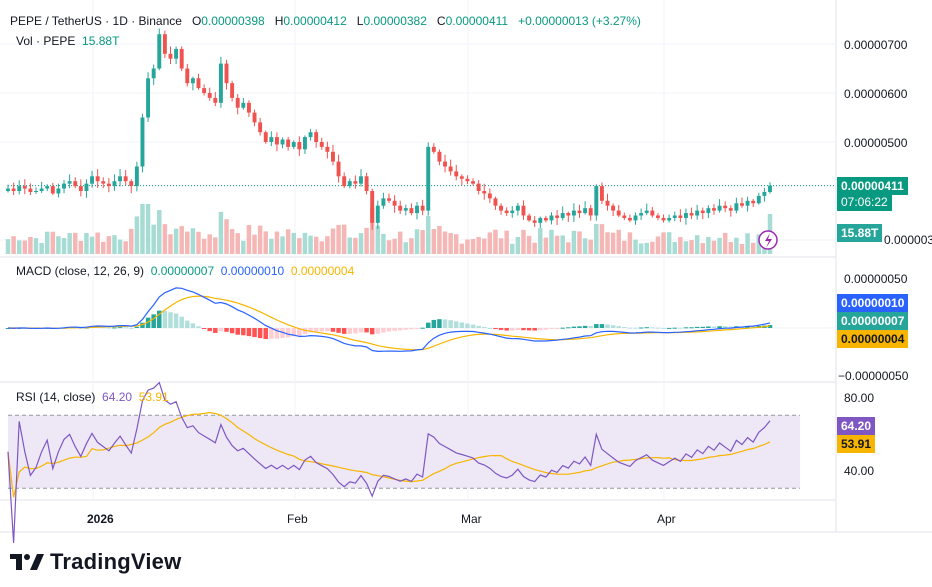 The image size is (932, 587). What do you see at coordinates (116, 561) in the screenshot?
I see `brand-name: TradingView` at bounding box center [116, 561].